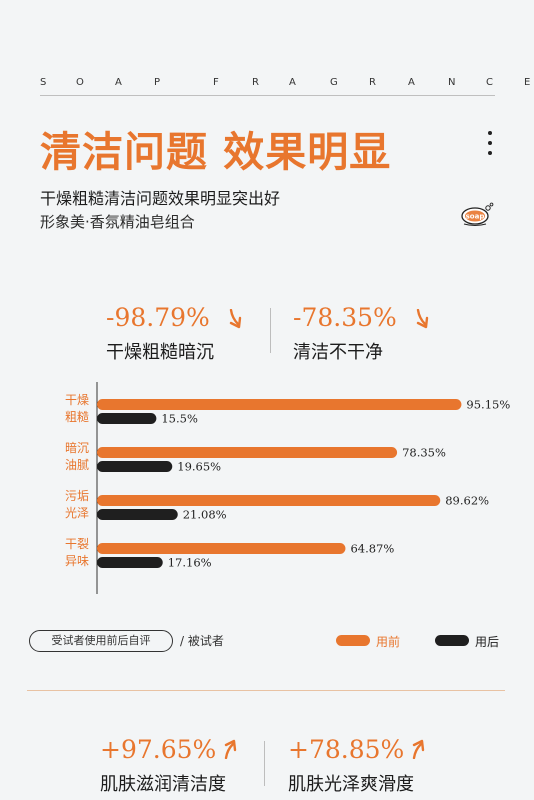 The width and height of the screenshot is (534, 800). Describe the element at coordinates (216, 152) in the screenshot. I see `page-title: 清洁问题 效果明显` at that location.